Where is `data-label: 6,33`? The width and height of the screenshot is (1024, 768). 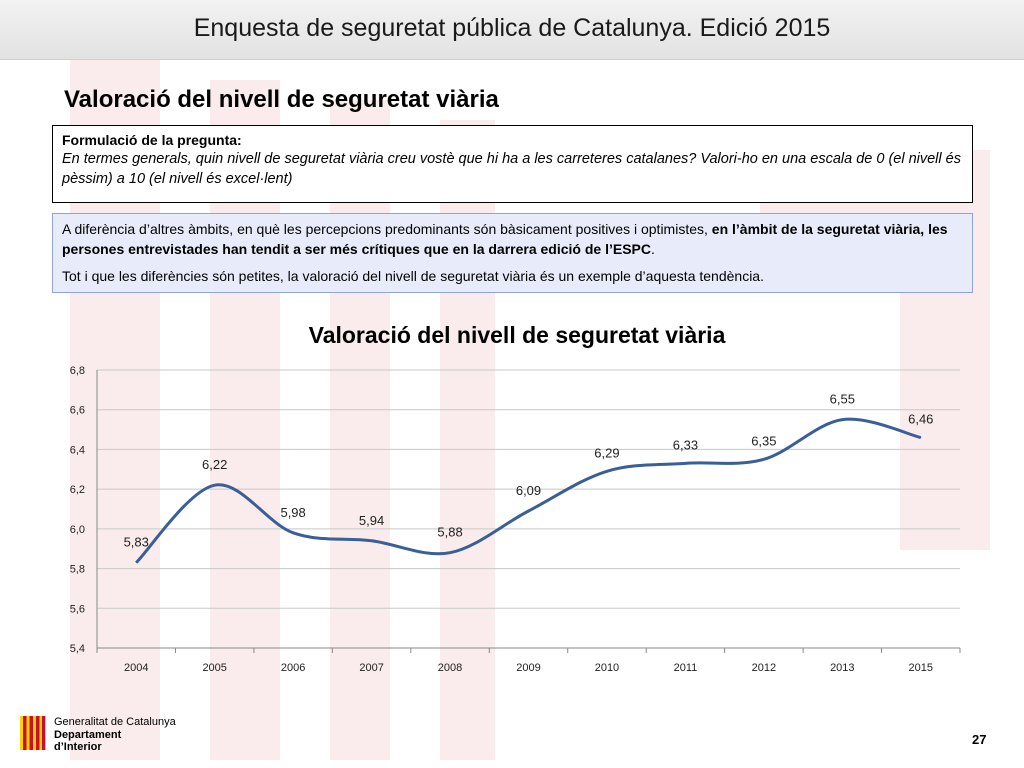
data-label: 6,33 is located at coordinates (685, 444).